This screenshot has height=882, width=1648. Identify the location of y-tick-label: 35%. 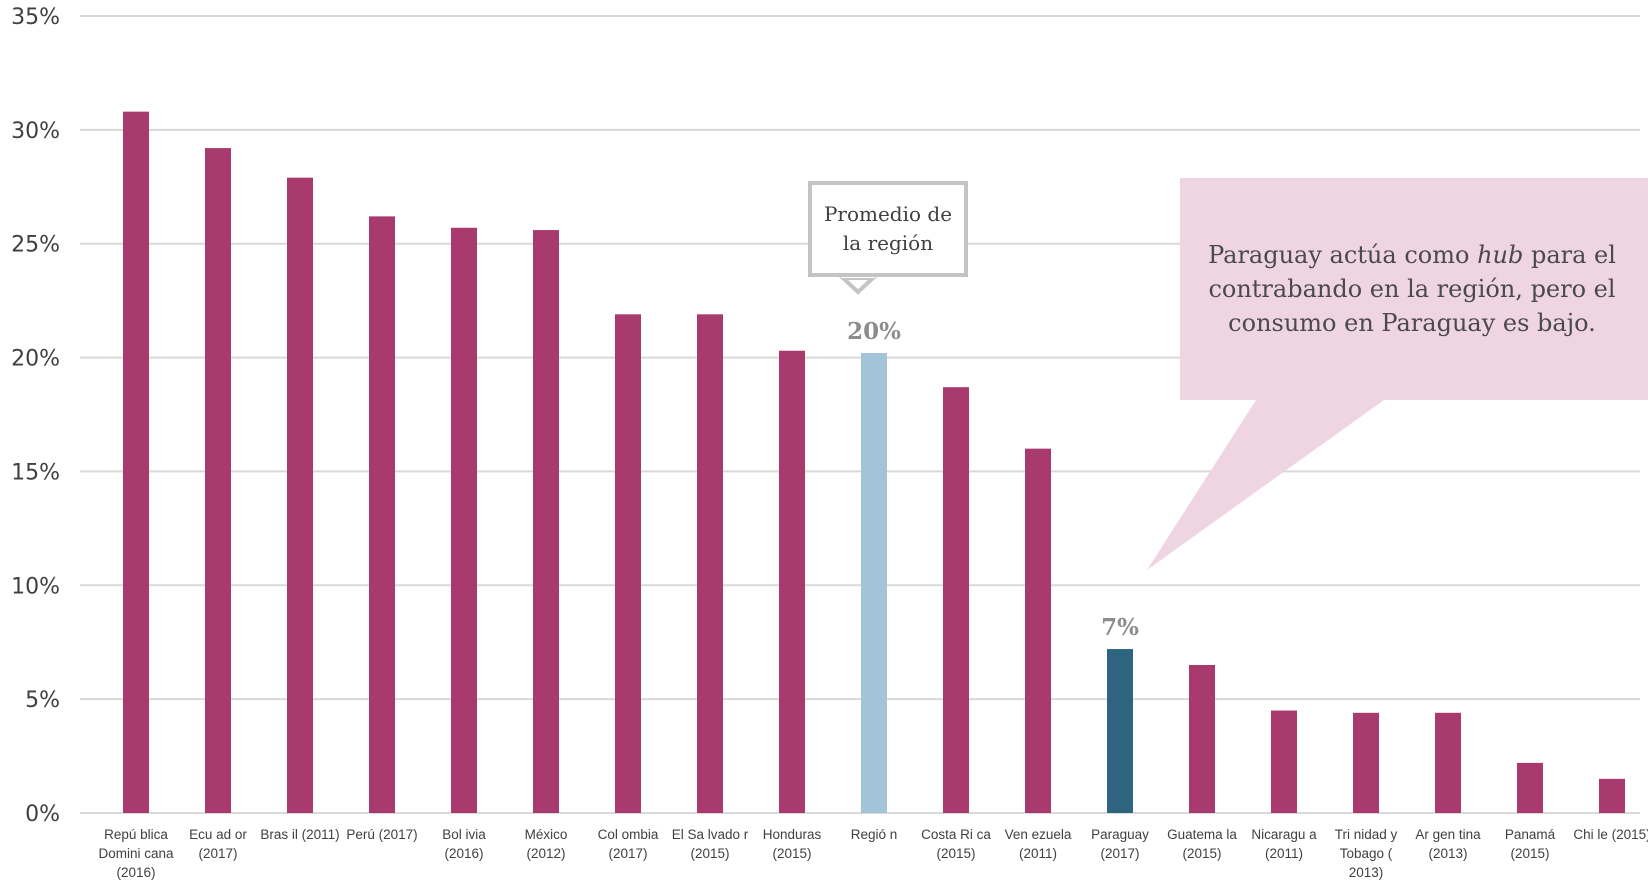
(35, 17).